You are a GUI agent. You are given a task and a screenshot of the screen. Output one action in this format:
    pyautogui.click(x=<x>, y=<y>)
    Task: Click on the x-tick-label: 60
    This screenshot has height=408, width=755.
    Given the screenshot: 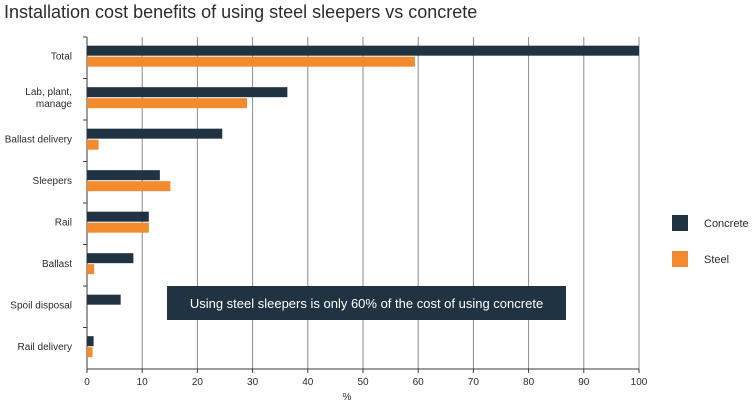 What is the action you would take?
    pyautogui.click(x=419, y=382)
    